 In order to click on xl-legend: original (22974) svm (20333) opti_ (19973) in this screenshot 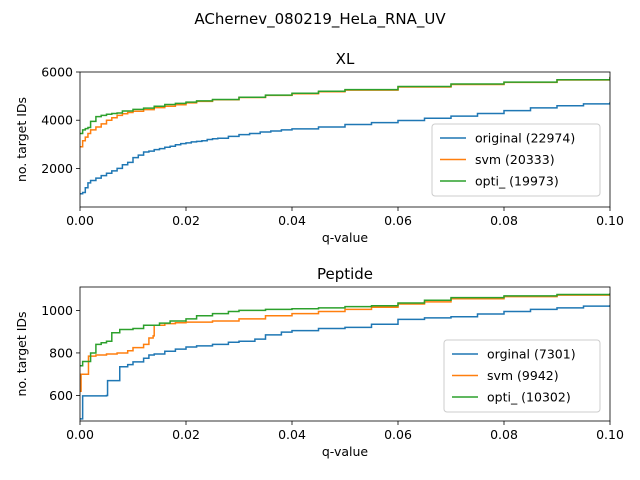, I will do `click(516, 160)`.